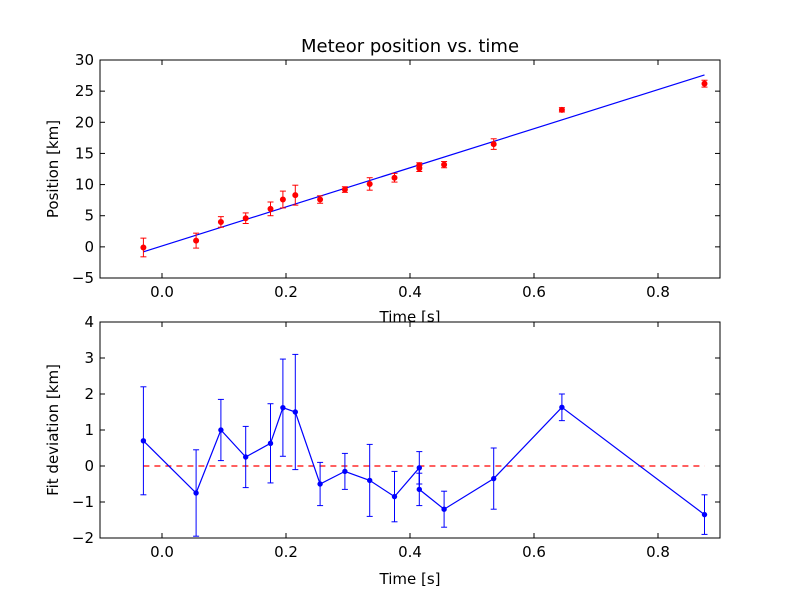  Describe the element at coordinates (89, 394) in the screenshot. I see `y-tick-label: 2` at that location.